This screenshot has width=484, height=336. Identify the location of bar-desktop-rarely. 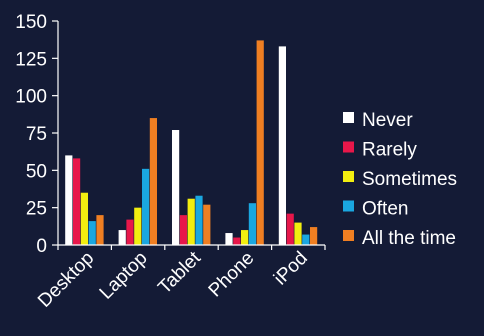
(77, 201).